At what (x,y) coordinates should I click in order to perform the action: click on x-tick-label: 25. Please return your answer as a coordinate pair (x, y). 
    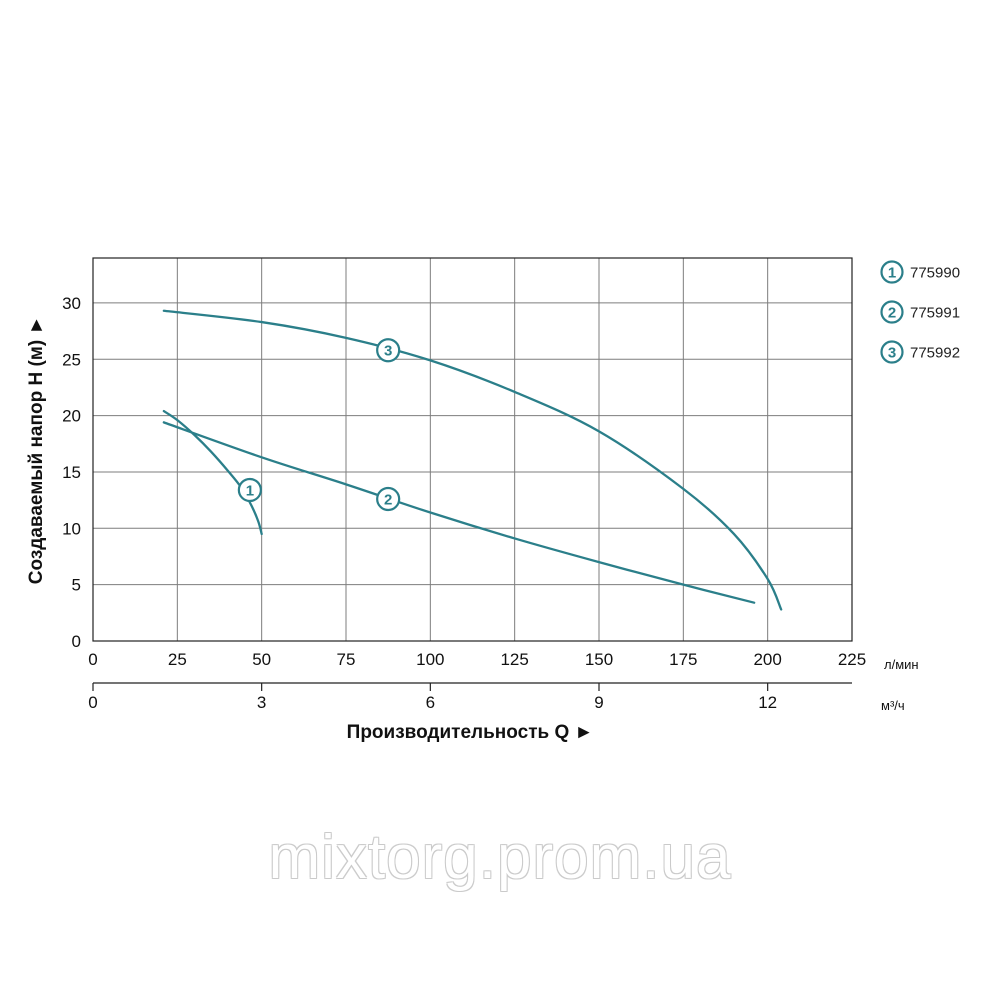
    Looking at the image, I should click on (177, 659).